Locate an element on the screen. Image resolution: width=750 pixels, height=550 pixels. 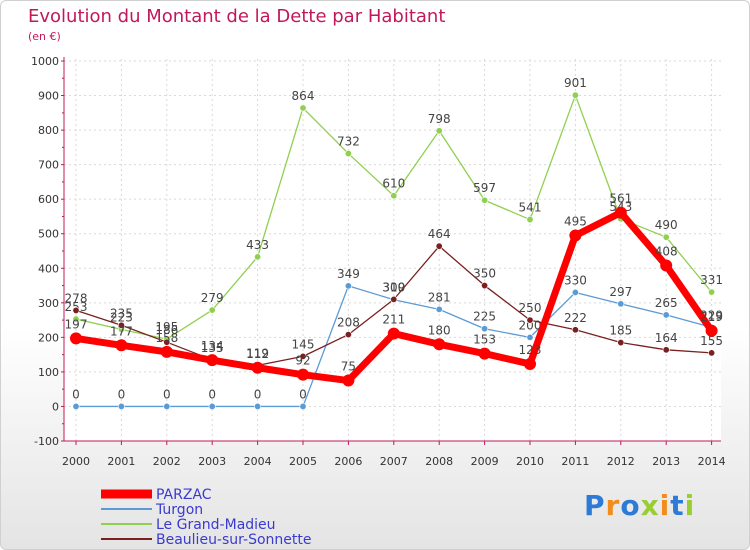
data-label: 145 is located at coordinates (303, 344).